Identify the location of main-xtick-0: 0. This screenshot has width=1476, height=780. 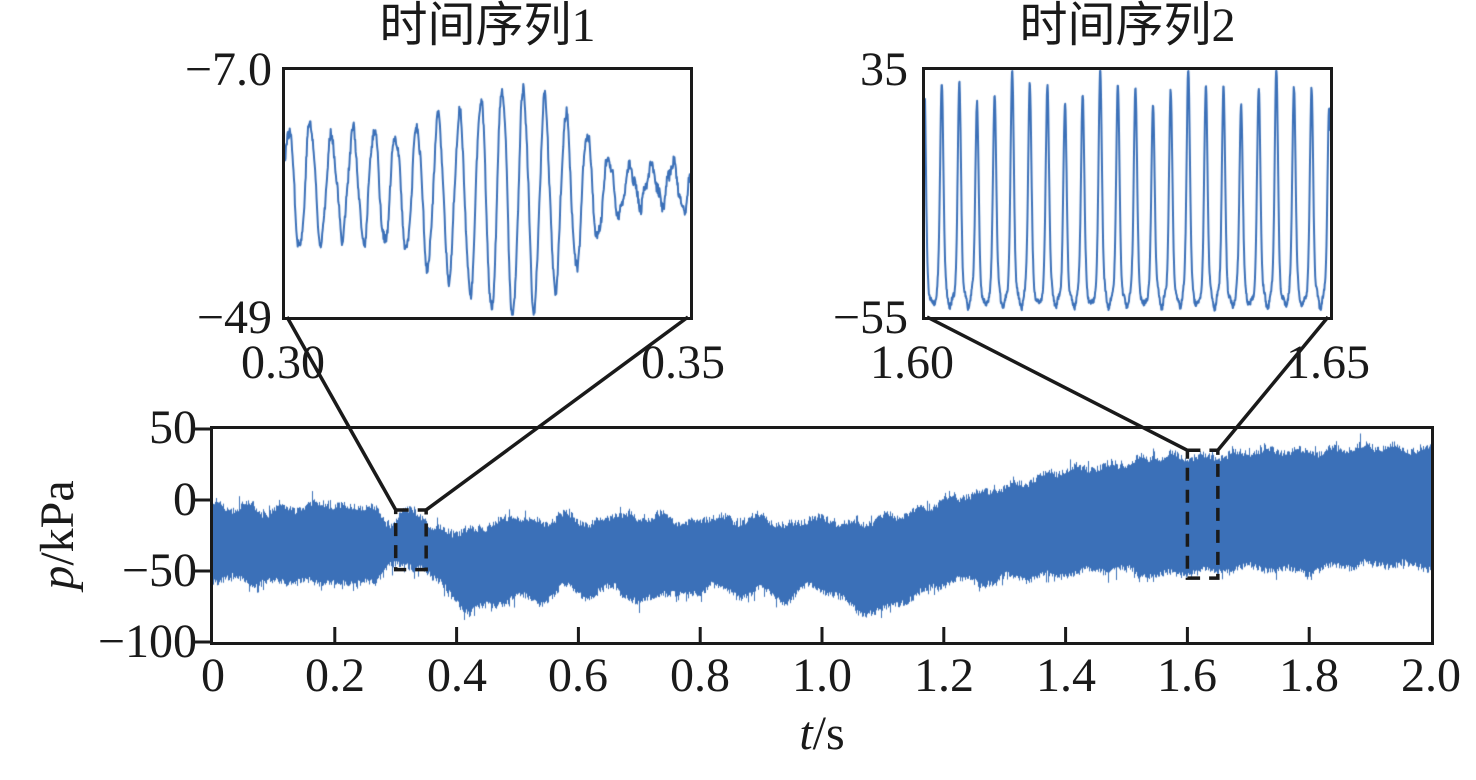
(213, 675).